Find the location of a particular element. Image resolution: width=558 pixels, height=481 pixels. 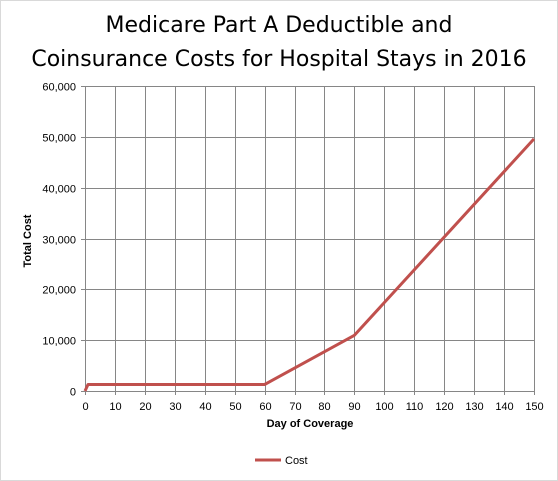

x-tick-label: 50 is located at coordinates (235, 407).